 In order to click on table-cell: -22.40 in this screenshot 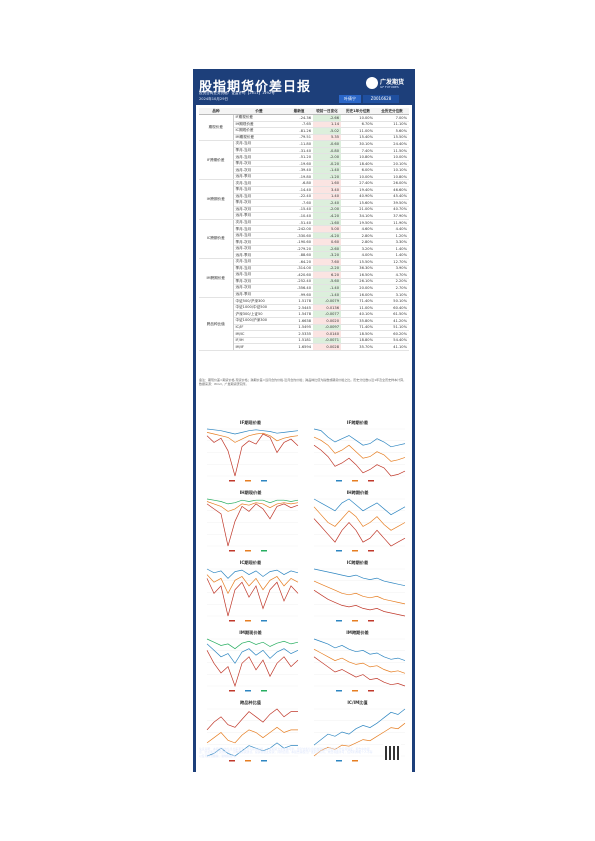, I will do `click(299, 197)`.